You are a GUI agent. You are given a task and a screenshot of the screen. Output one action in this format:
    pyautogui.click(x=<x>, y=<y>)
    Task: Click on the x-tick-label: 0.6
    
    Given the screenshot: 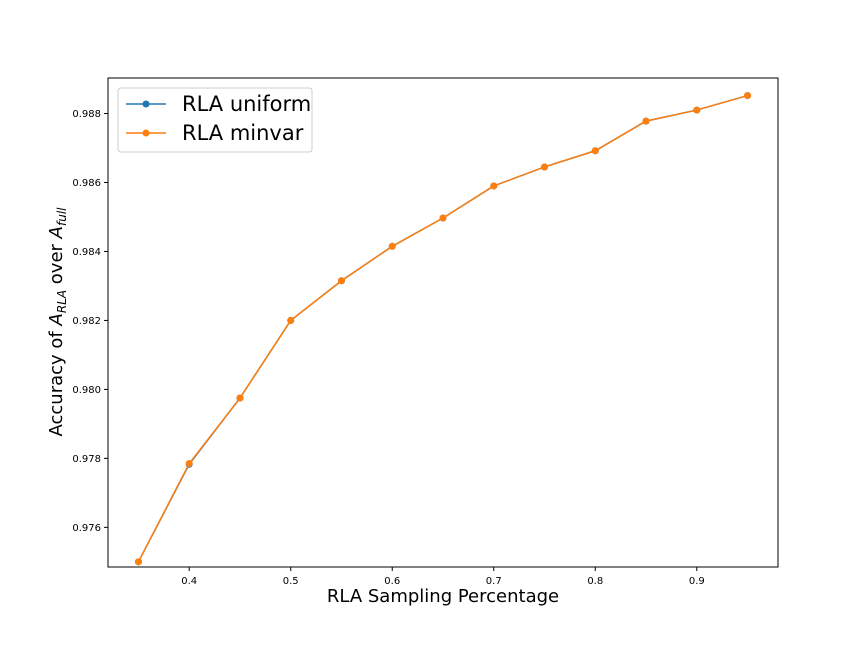 What is the action you would take?
    pyautogui.click(x=392, y=581)
    